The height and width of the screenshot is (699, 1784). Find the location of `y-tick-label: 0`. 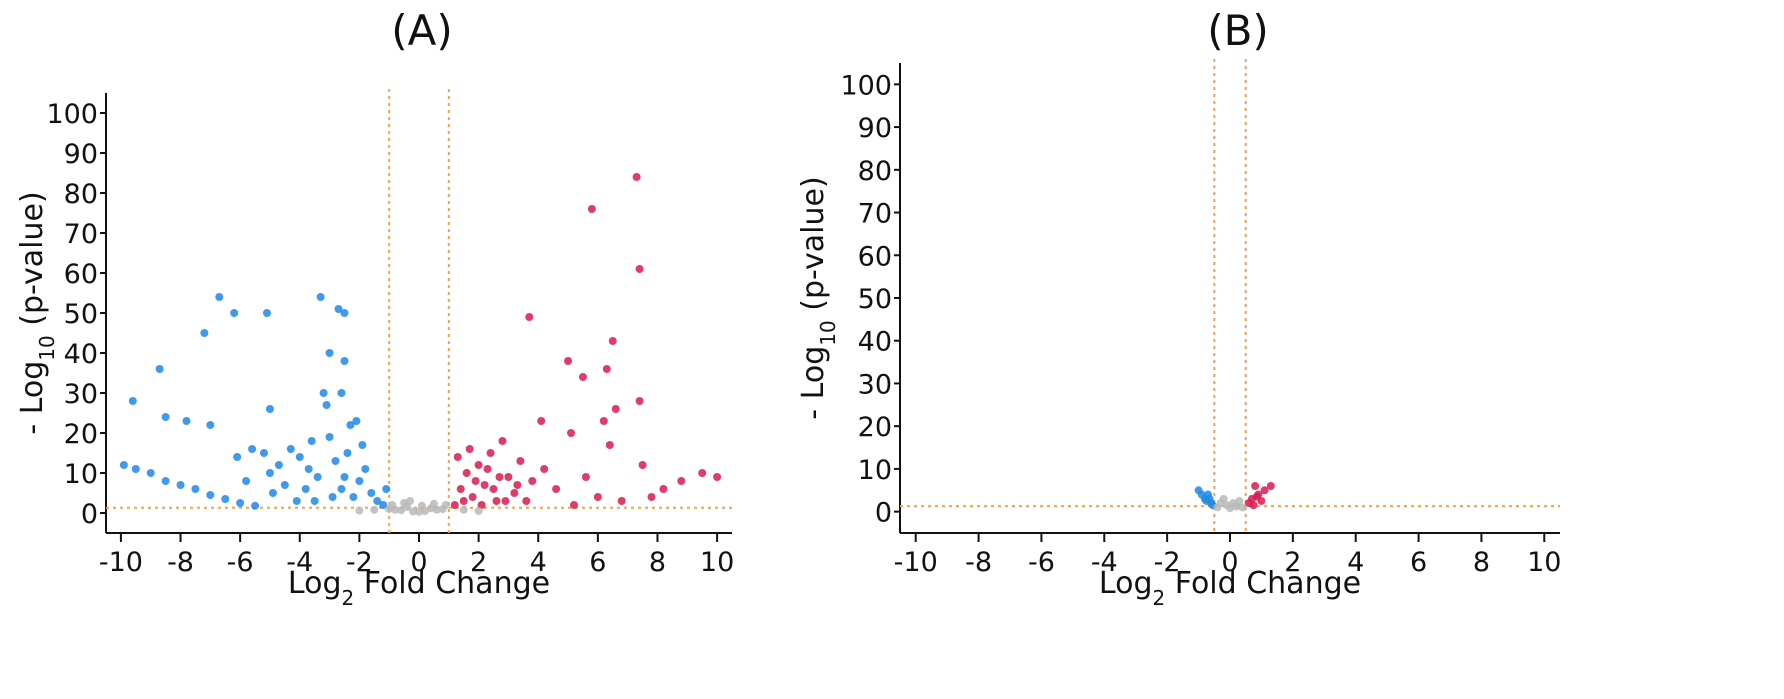

y-tick-label: 0 is located at coordinates (883, 513).